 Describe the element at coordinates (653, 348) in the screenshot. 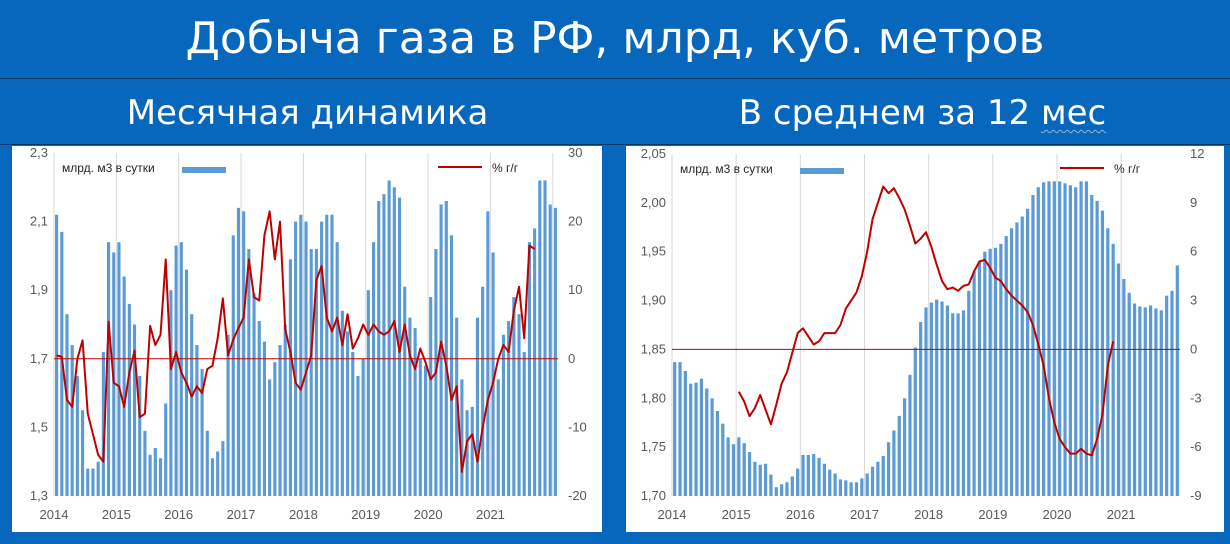

I see `average-y-left-tick: 1,85` at that location.